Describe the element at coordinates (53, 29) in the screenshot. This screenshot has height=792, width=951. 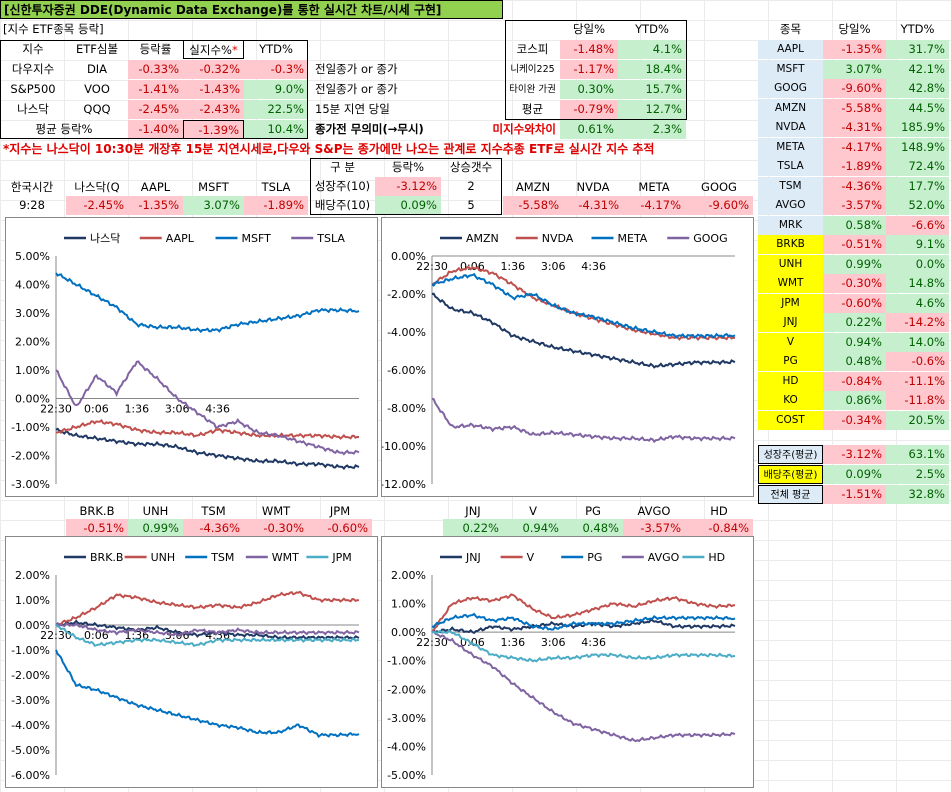
I see `index-caption: [지수 ETF종목 등락]` at that location.